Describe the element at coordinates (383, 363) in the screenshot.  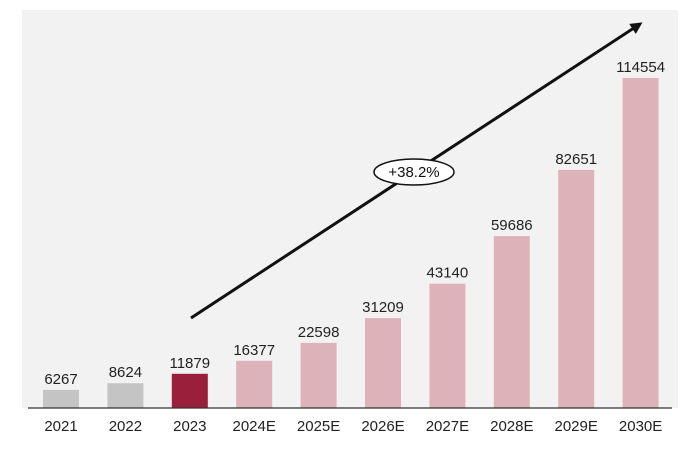
I see `bar-2026e` at that location.